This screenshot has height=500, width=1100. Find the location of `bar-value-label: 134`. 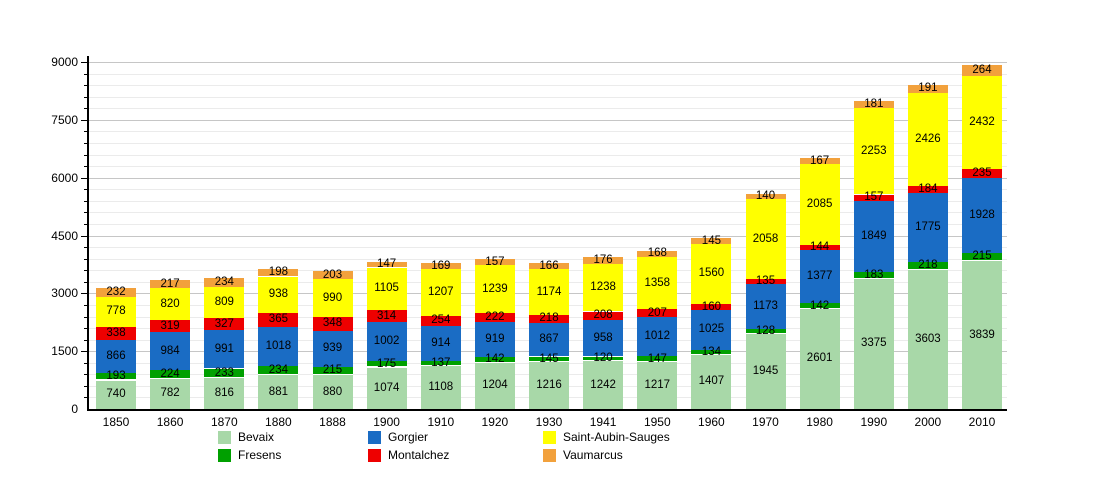

bar-value-label: 134 is located at coordinates (711, 351).